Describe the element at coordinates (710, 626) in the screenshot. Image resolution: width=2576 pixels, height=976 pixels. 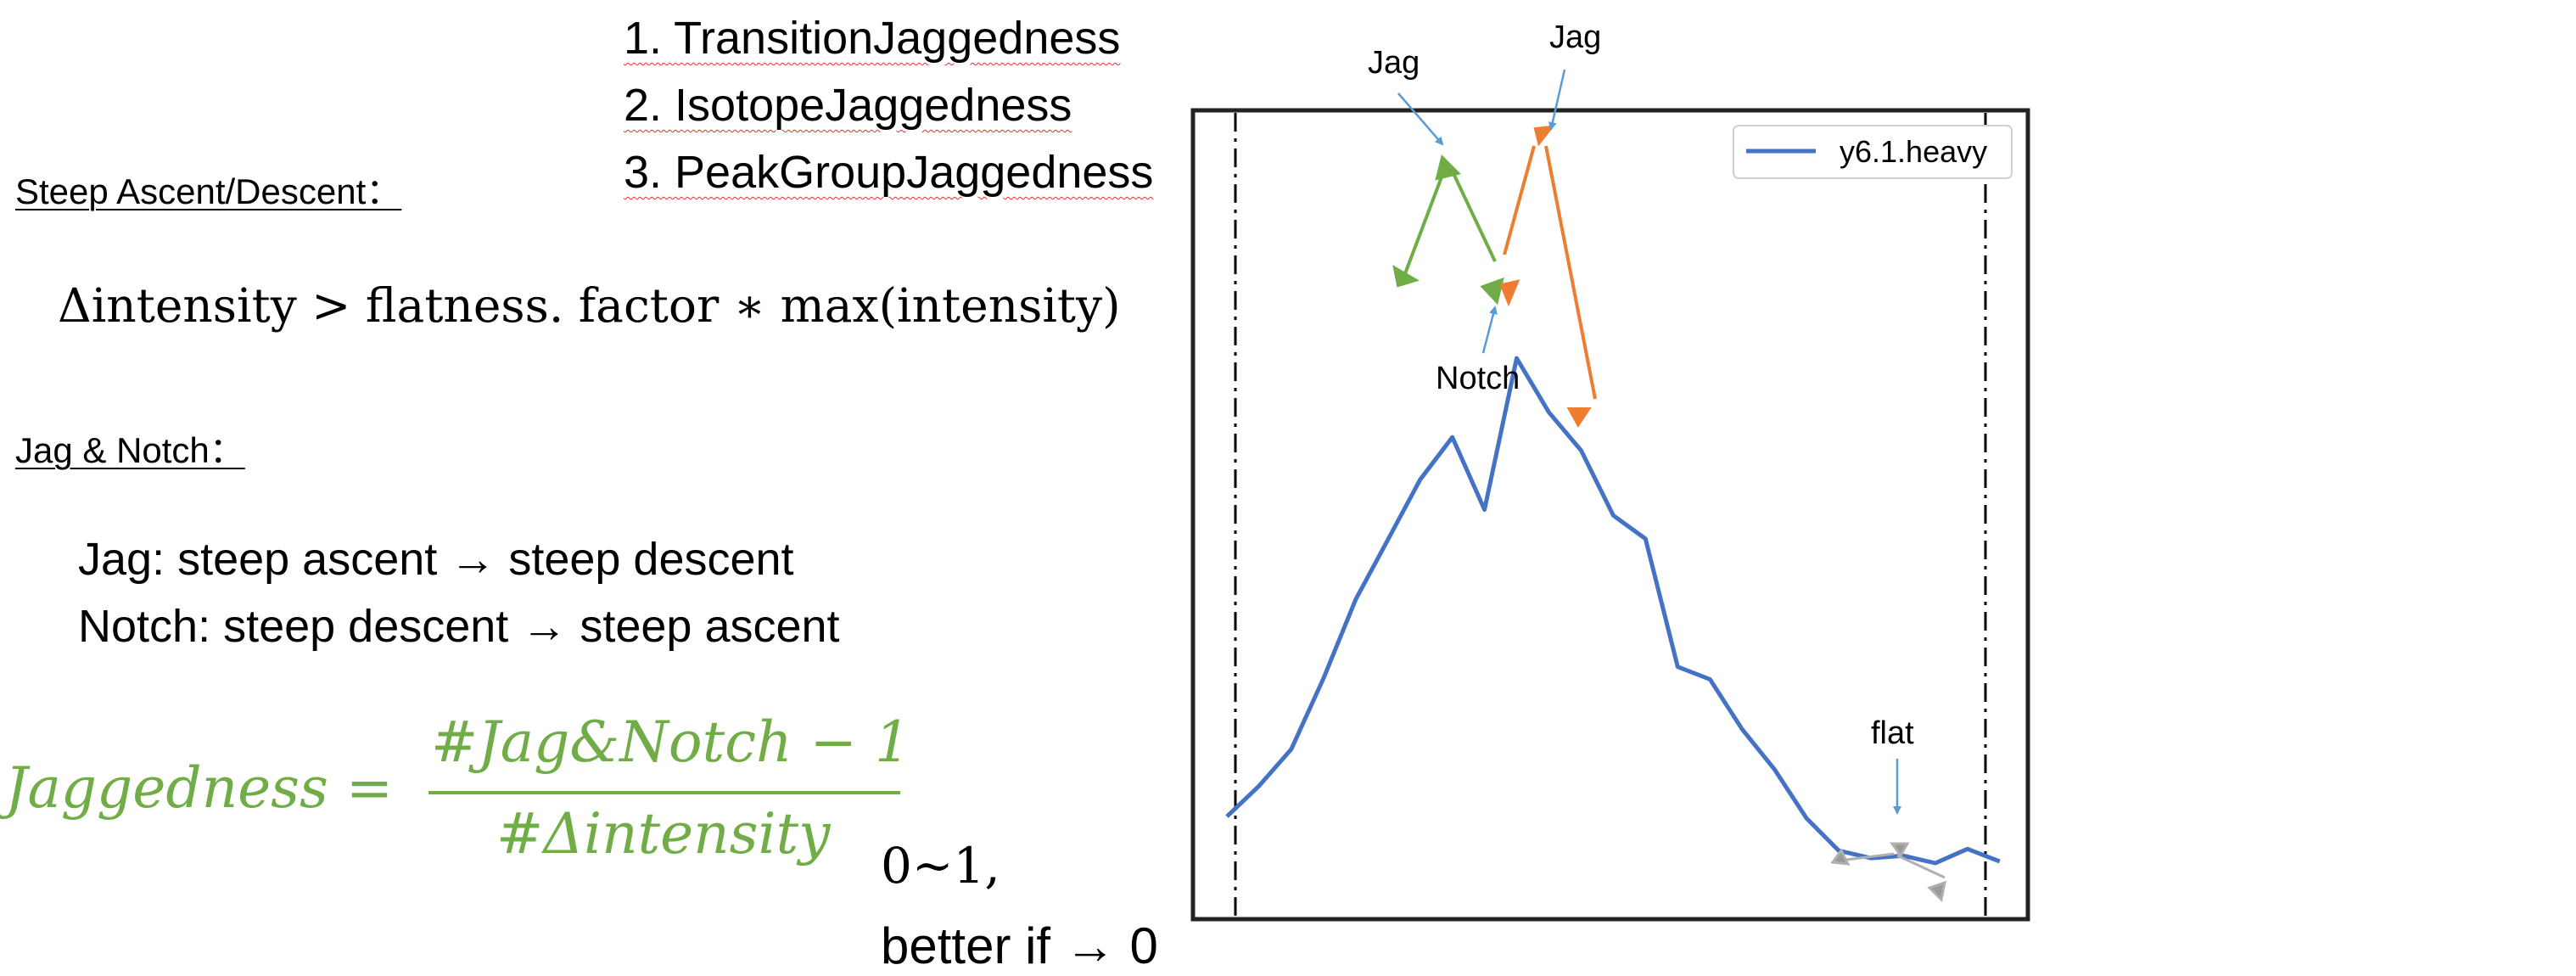
I see `notch-definition-suffix: steep ascent` at that location.